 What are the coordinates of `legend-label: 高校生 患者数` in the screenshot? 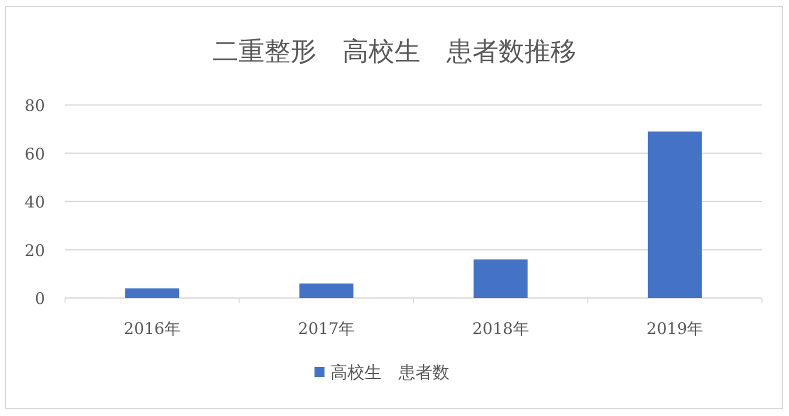 It's located at (390, 373).